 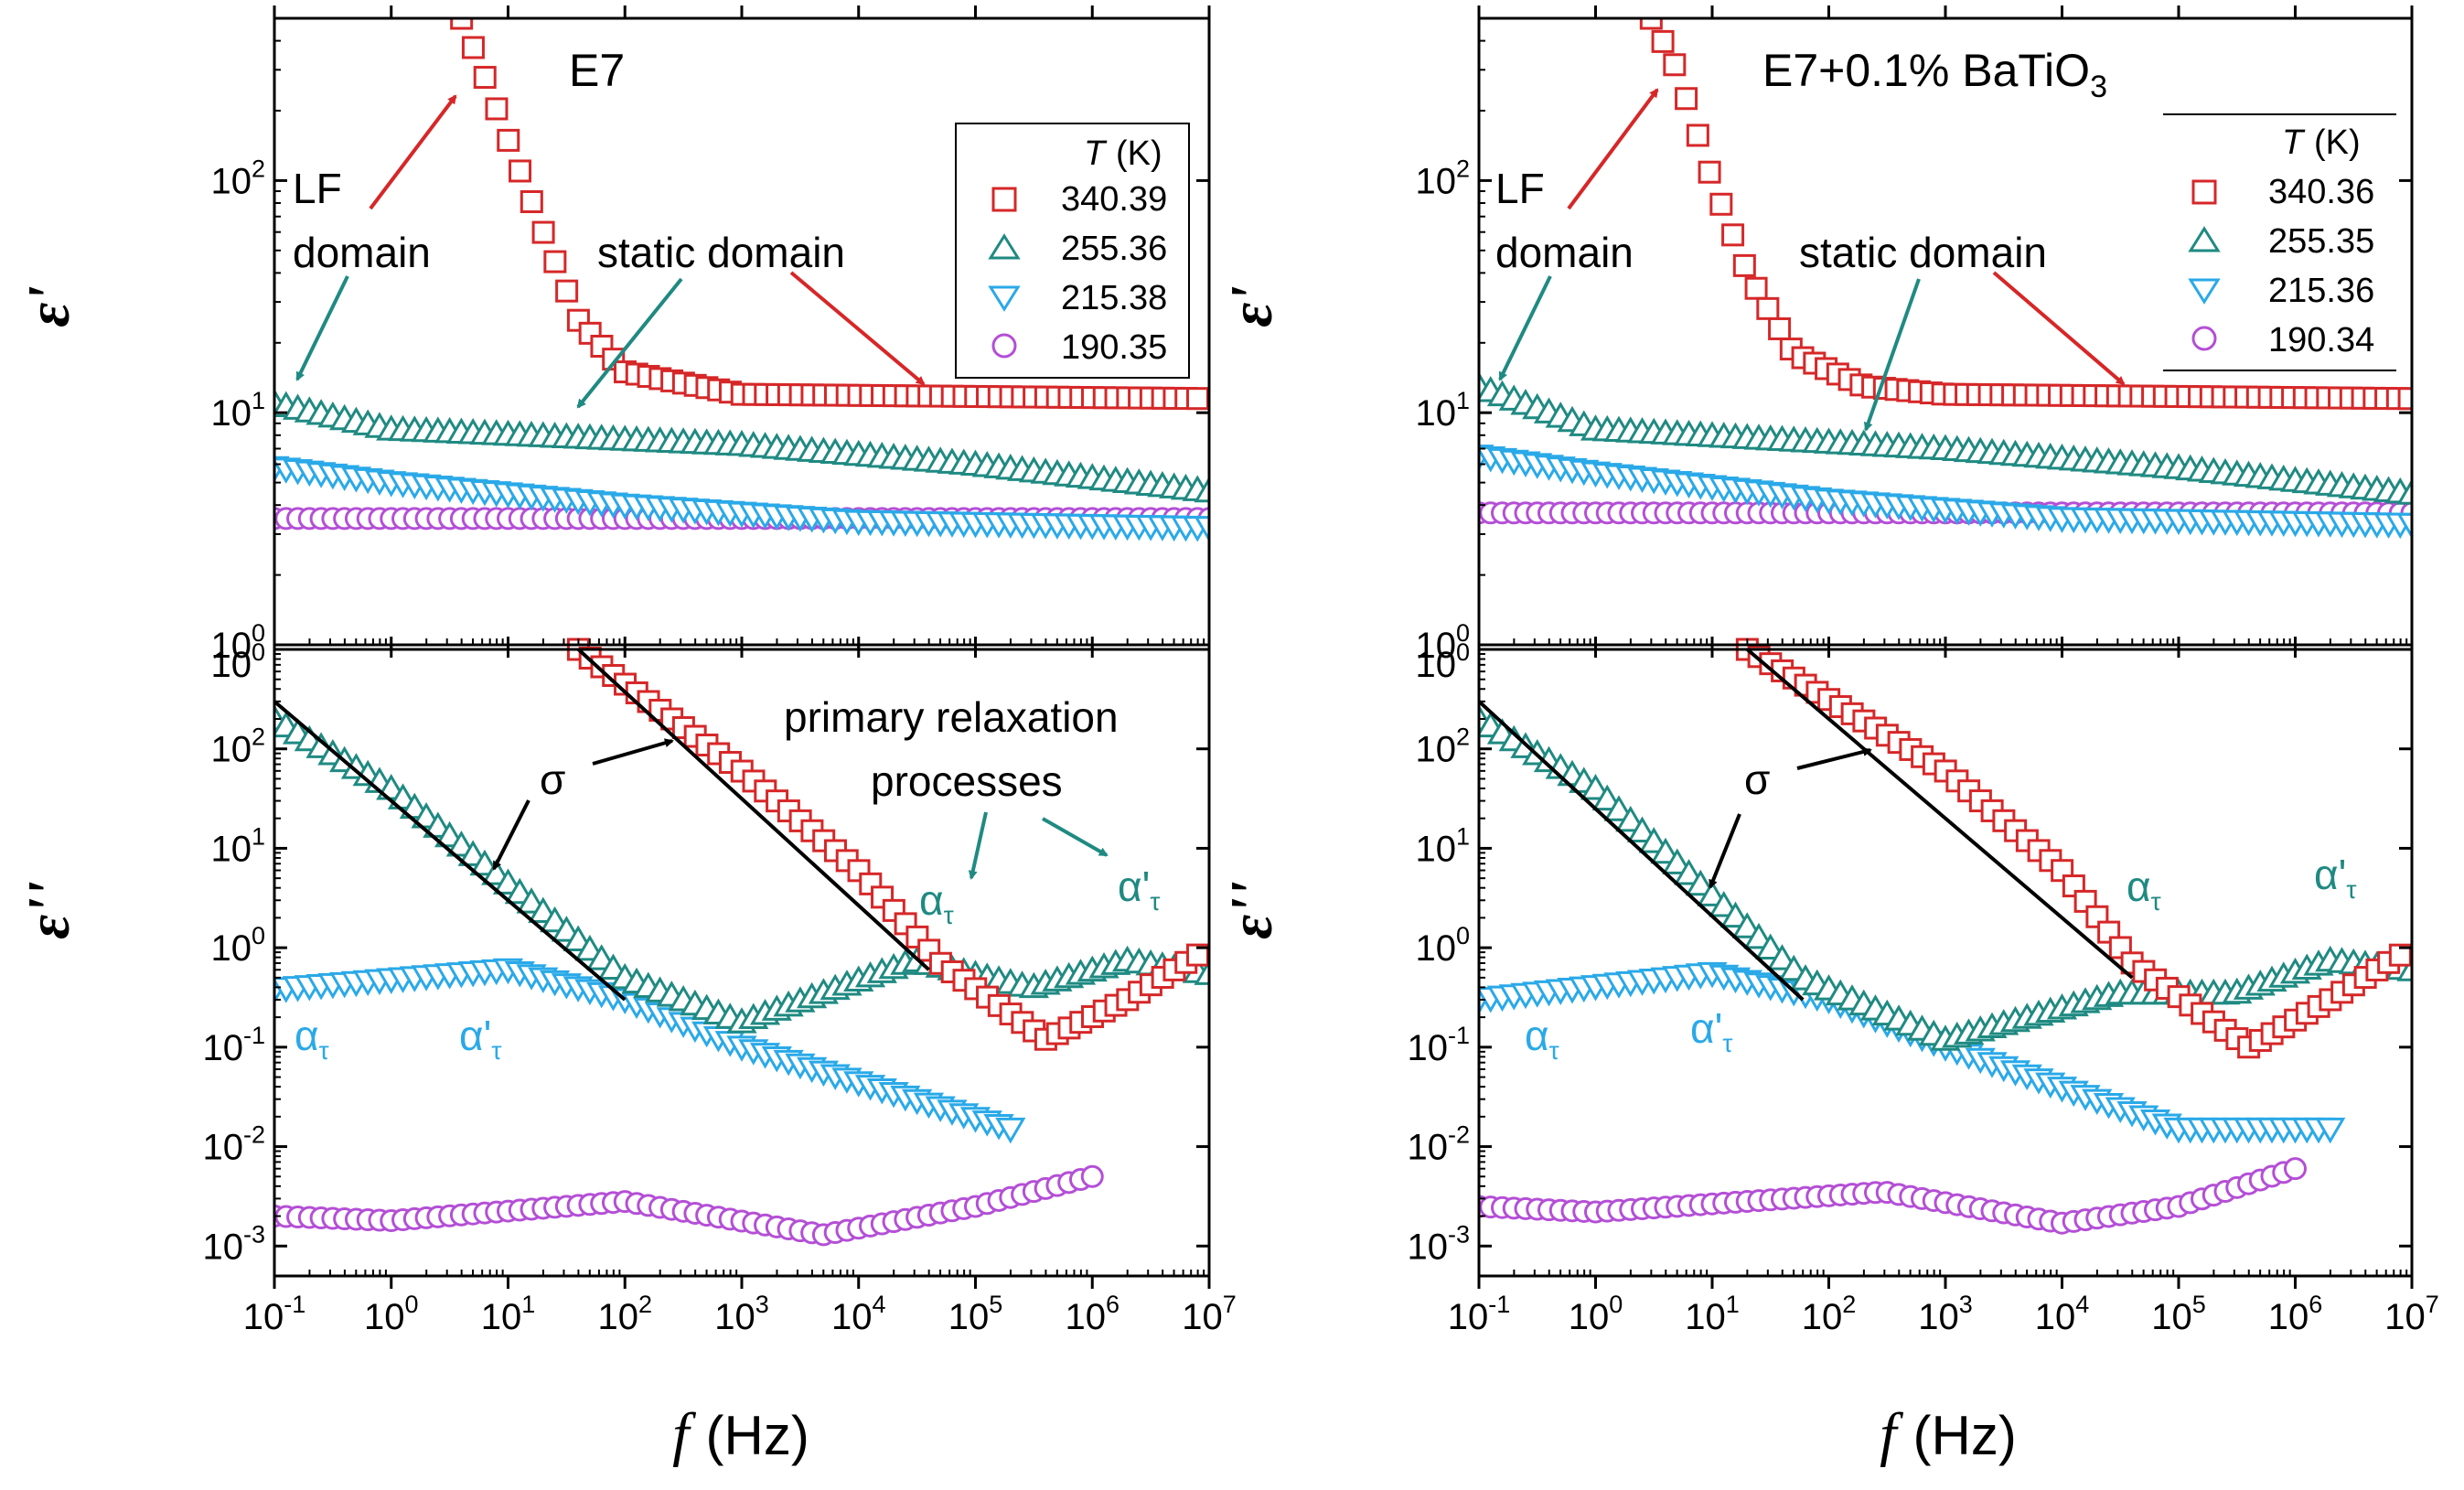 What do you see at coordinates (830, 214) in the screenshot?
I see `L-upper-series-340.39` at bounding box center [830, 214].